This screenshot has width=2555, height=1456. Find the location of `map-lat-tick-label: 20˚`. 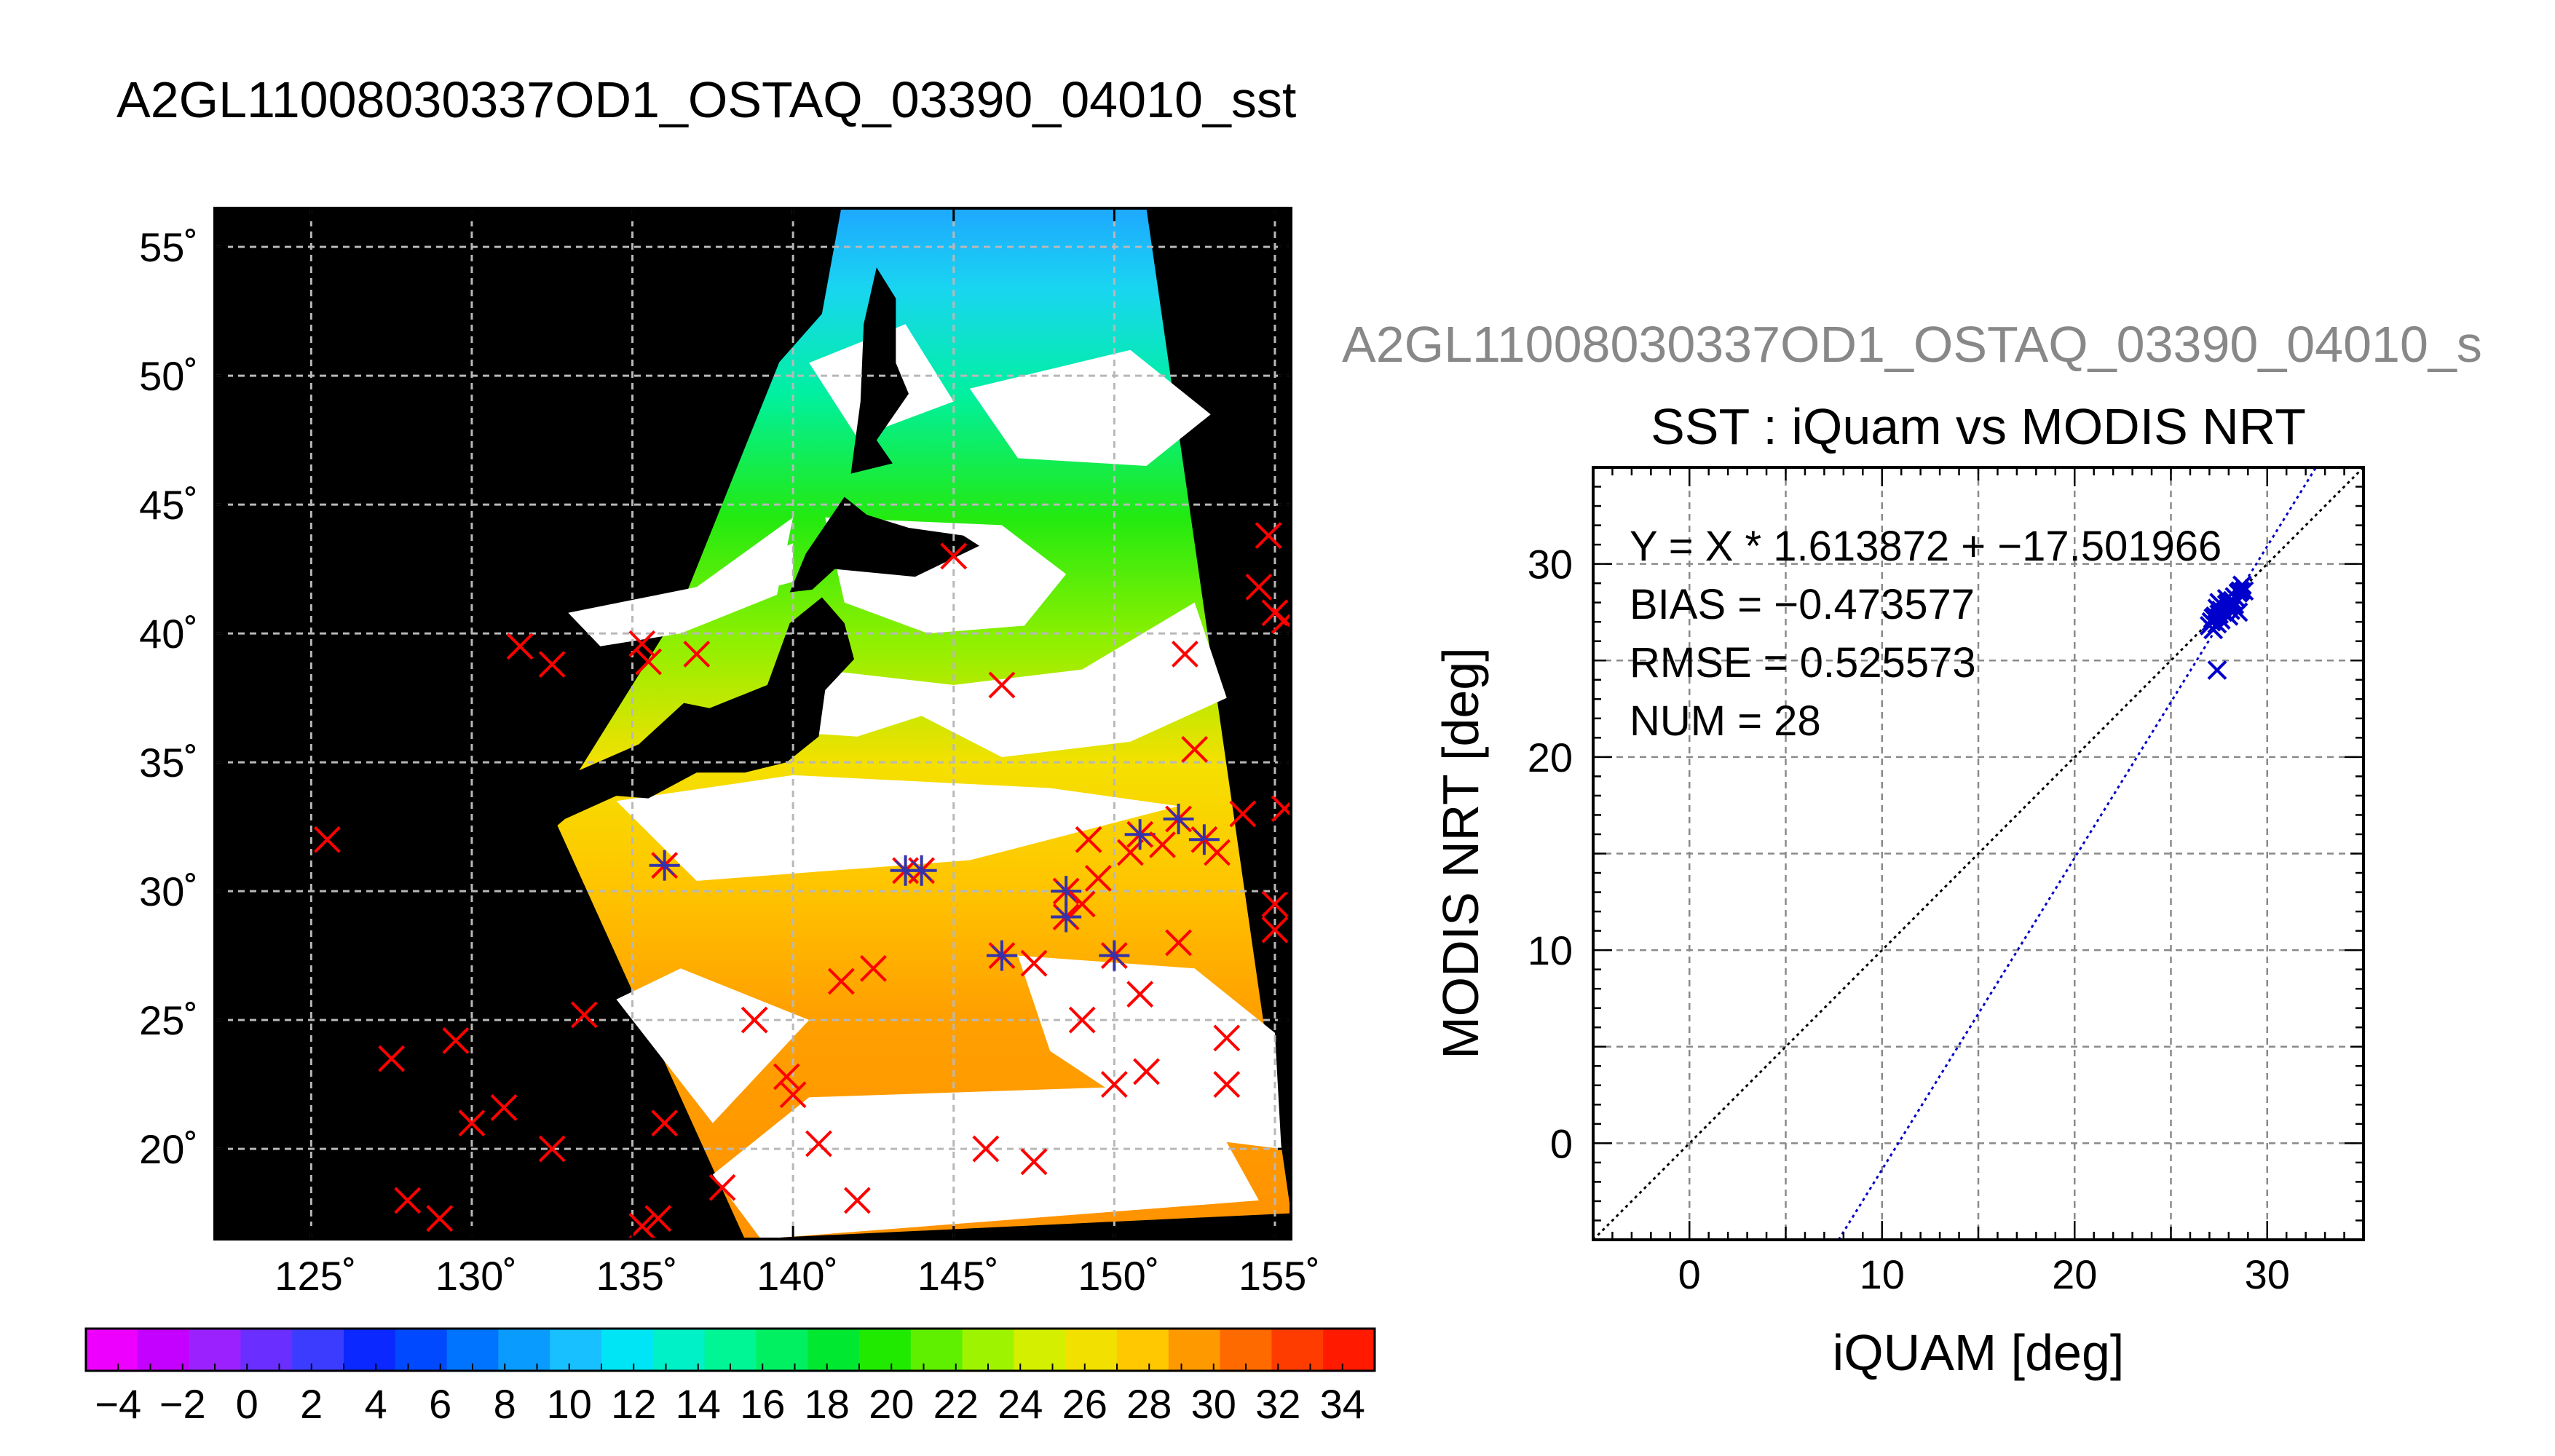

map-lat-tick-label: 20˚ is located at coordinates (168, 1149).